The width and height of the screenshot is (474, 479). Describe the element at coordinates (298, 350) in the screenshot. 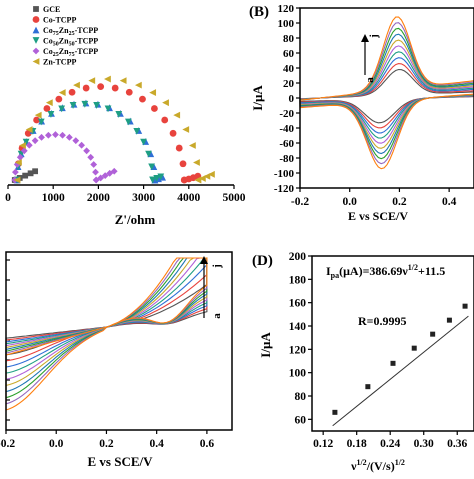

I see `panel-d-y-tick-label: 120` at that location.